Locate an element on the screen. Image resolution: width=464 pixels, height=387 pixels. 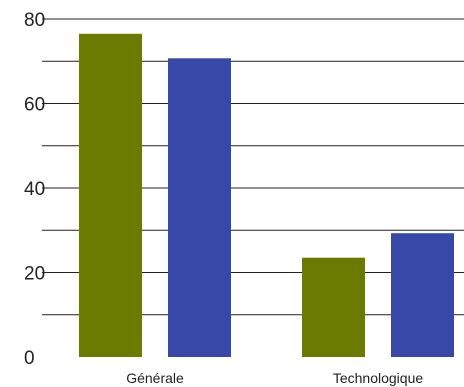
y-tick-label-60: 60 is located at coordinates (34, 105).